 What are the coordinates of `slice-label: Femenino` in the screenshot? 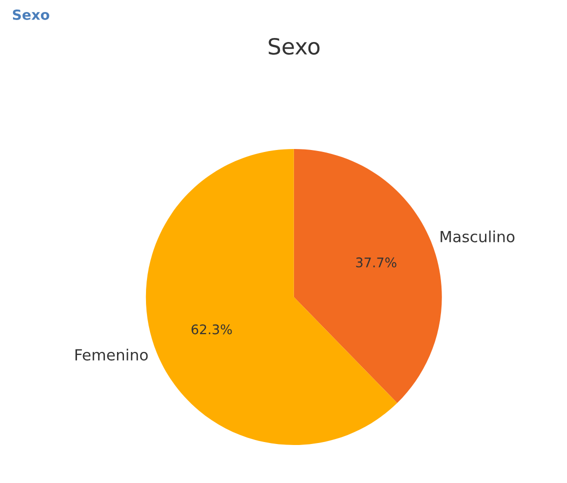 It's located at (111, 354).